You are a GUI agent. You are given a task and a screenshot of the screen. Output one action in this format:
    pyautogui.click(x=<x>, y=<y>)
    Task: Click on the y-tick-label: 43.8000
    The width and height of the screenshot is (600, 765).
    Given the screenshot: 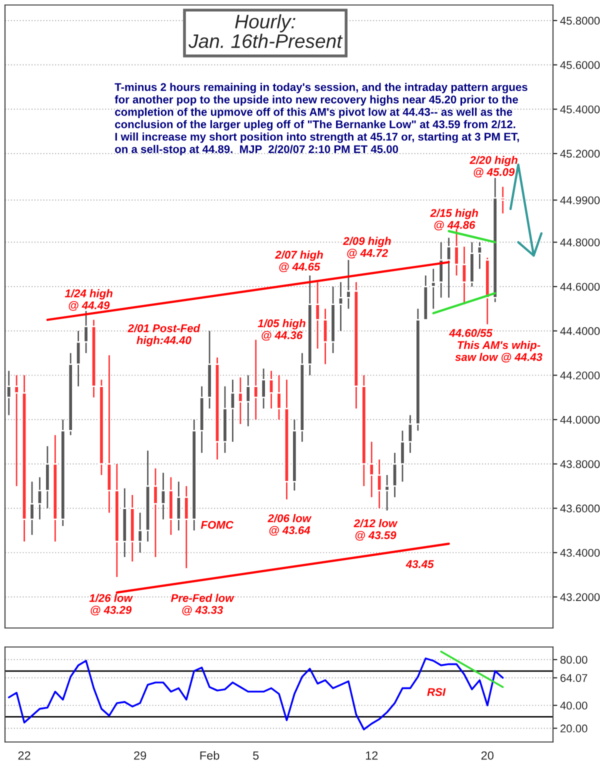 What is the action you would take?
    pyautogui.click(x=580, y=464)
    